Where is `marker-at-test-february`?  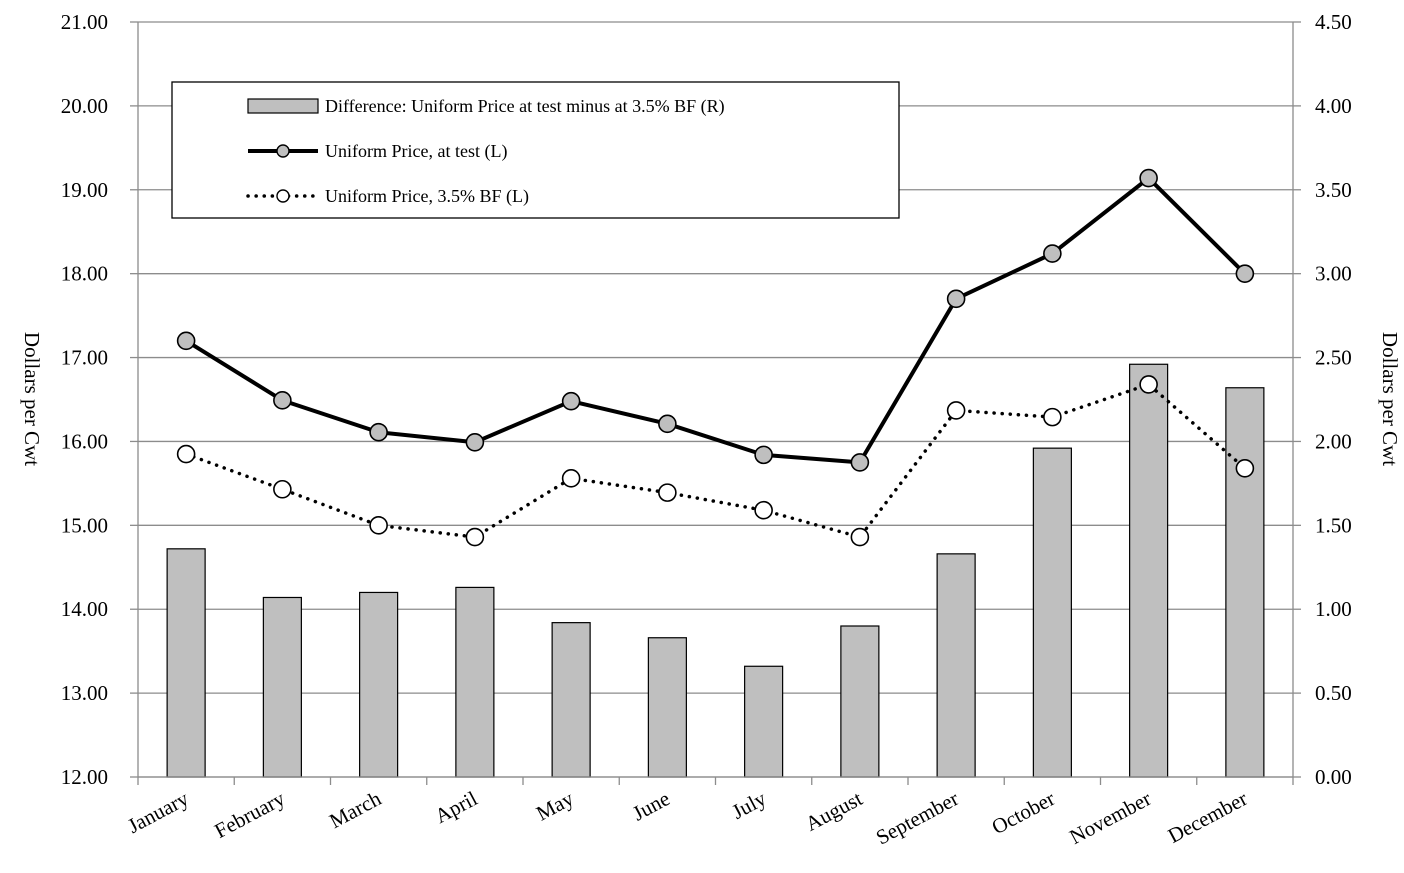
marker-at-test-february is located at coordinates (282, 400).